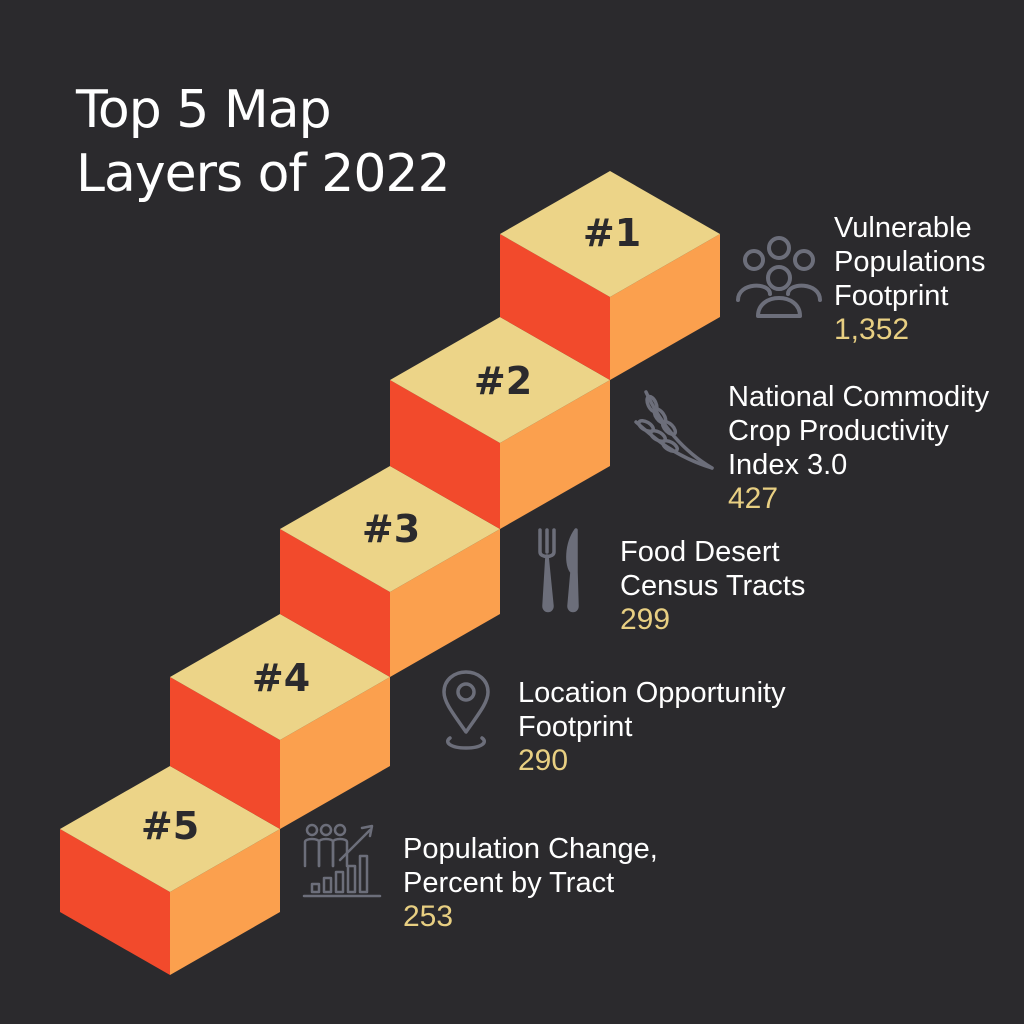 The image size is (1024, 1024). I want to click on layer-5-value: 253, so click(428, 916).